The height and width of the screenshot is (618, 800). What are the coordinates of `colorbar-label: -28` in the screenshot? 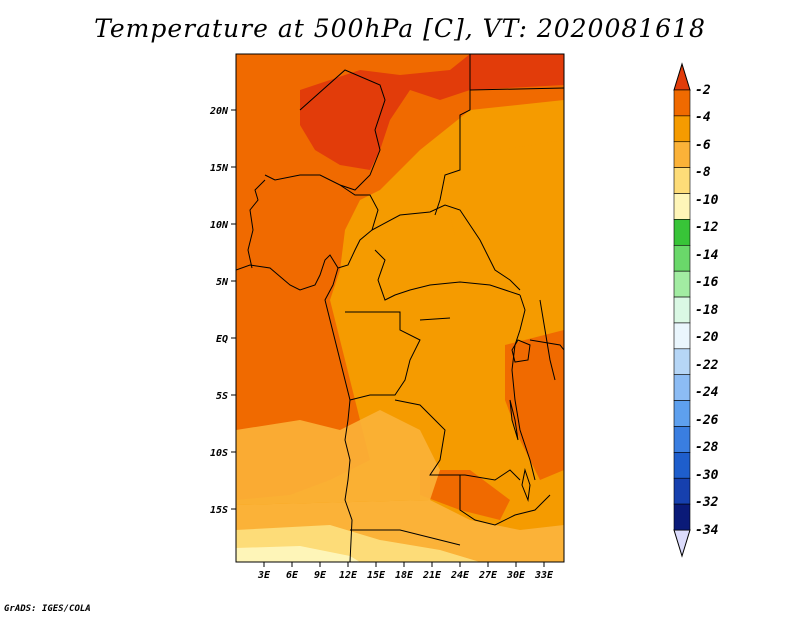 It's located at (707, 447).